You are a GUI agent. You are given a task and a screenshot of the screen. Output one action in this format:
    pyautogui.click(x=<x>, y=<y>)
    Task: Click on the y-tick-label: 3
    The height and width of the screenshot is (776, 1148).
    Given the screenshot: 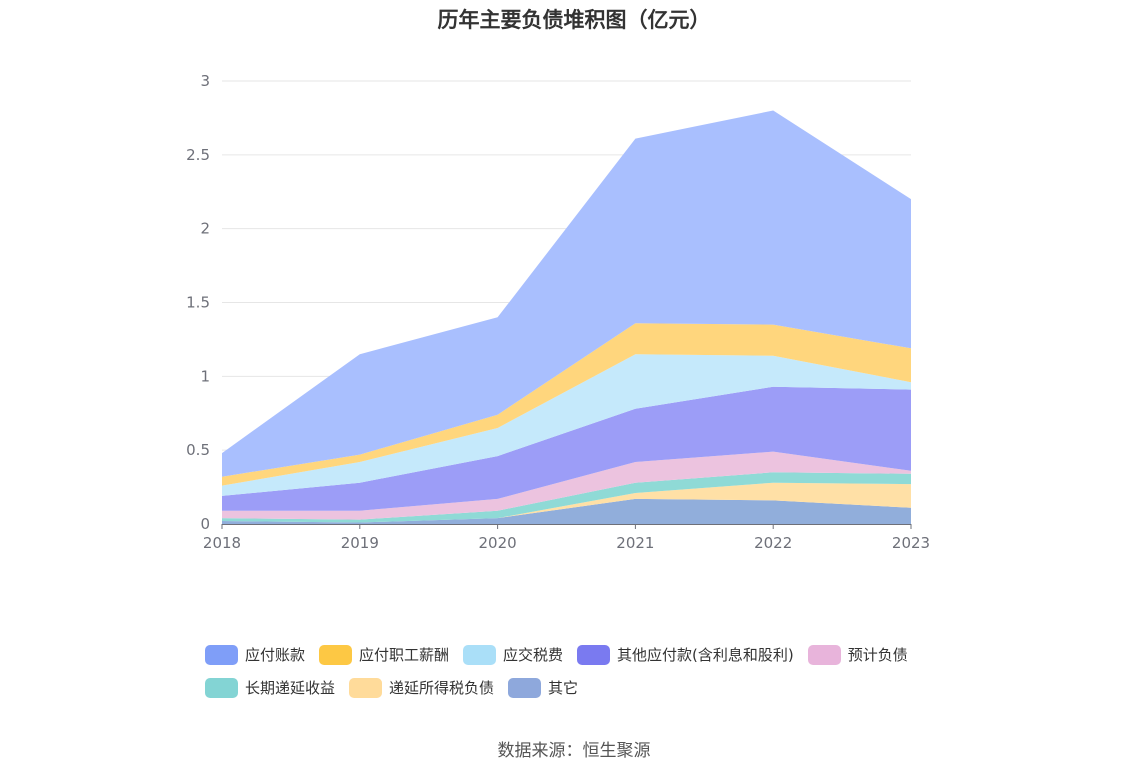 What is the action you would take?
    pyautogui.click(x=205, y=81)
    